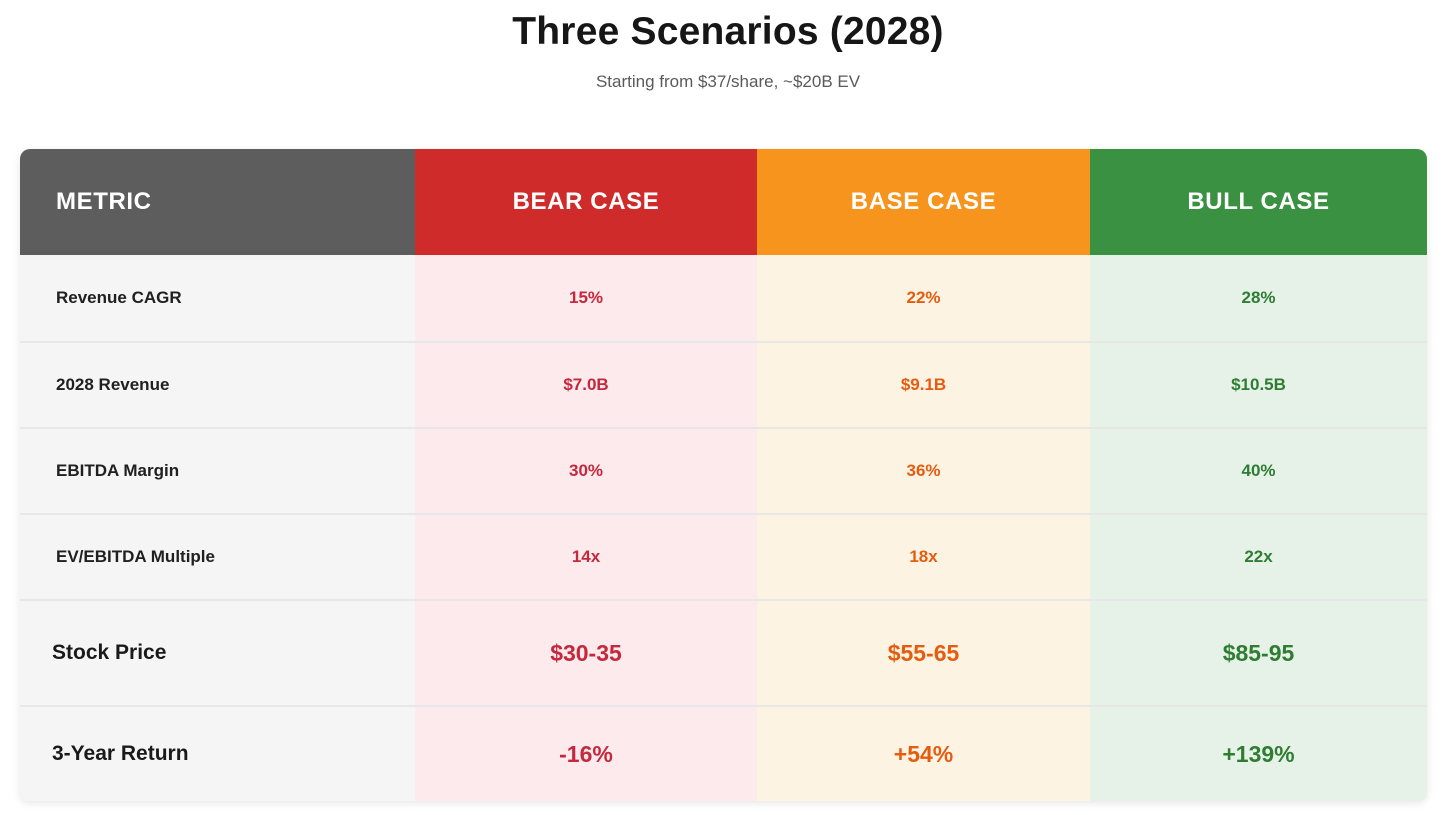  What do you see at coordinates (923, 653) in the screenshot?
I see `base-value: $55-65` at bounding box center [923, 653].